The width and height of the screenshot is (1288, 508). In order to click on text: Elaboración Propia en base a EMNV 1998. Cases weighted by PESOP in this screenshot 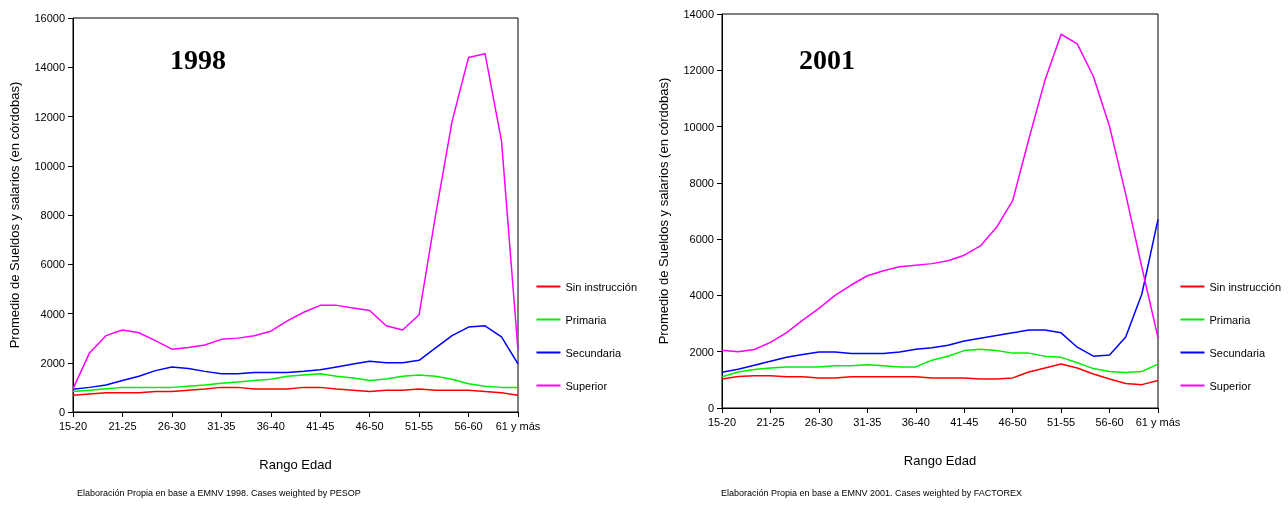, I will do `click(219, 492)`.